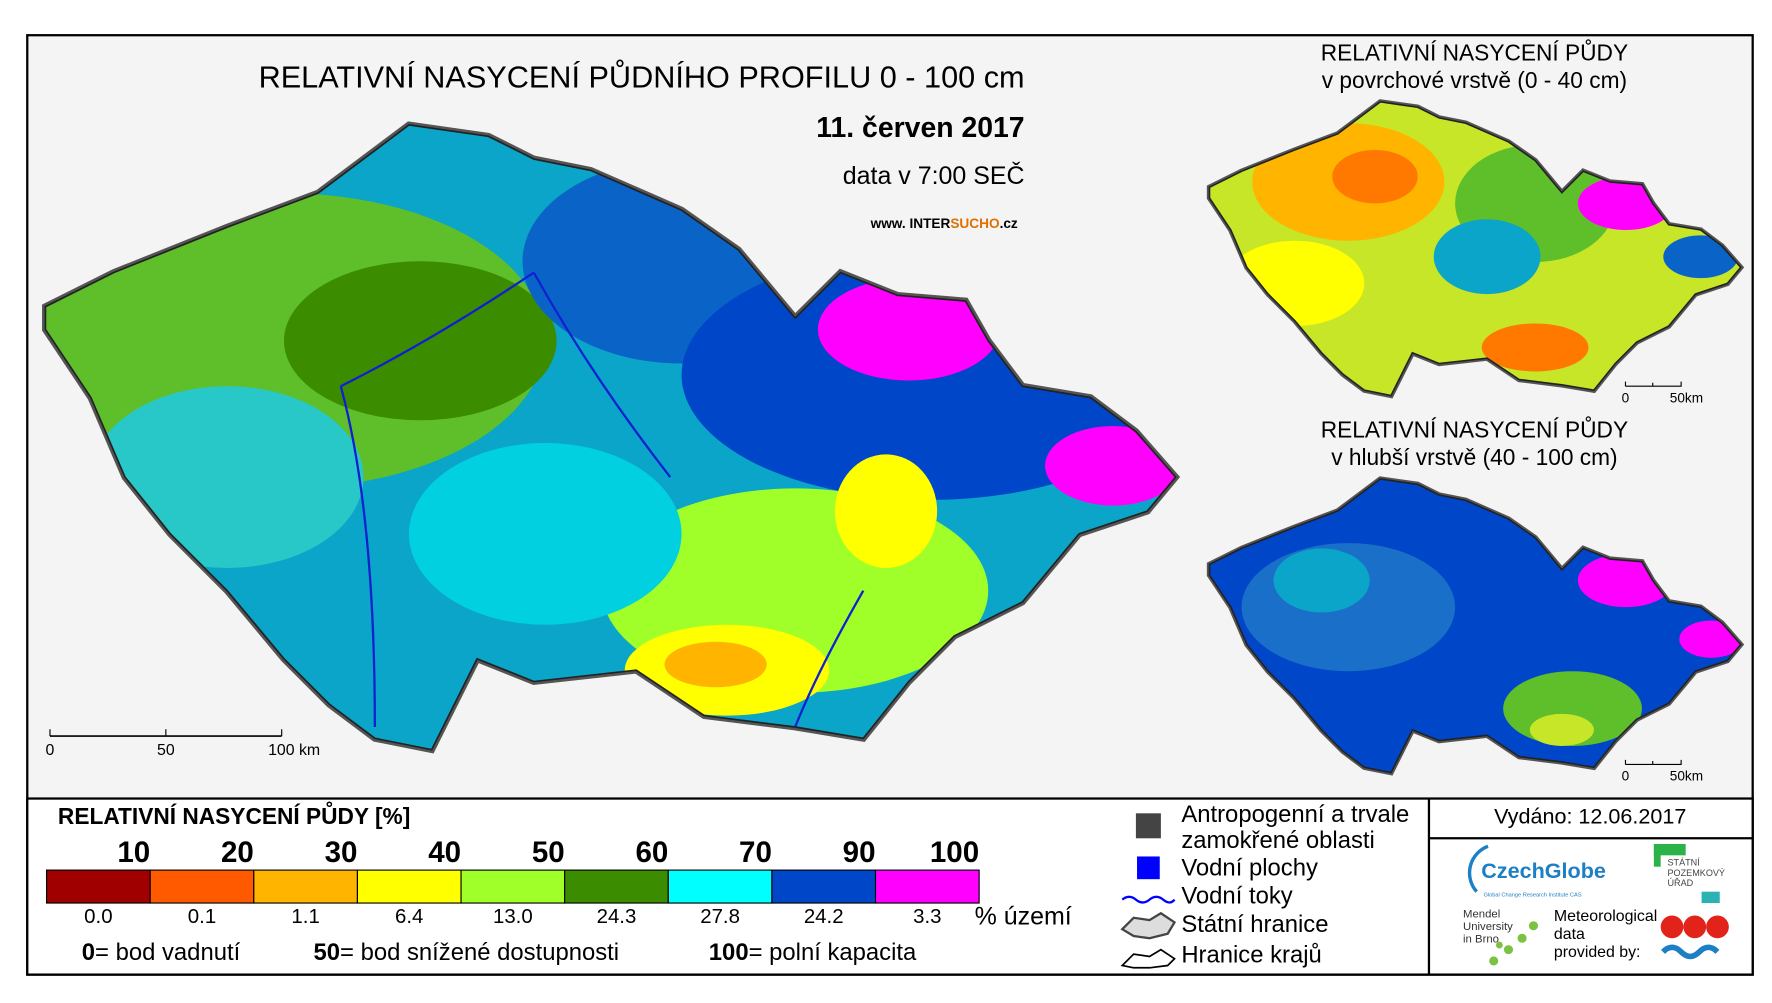 This screenshot has height=1003, width=1772. I want to click on issued: Vydáno: 12.06.2017, so click(1590, 816).